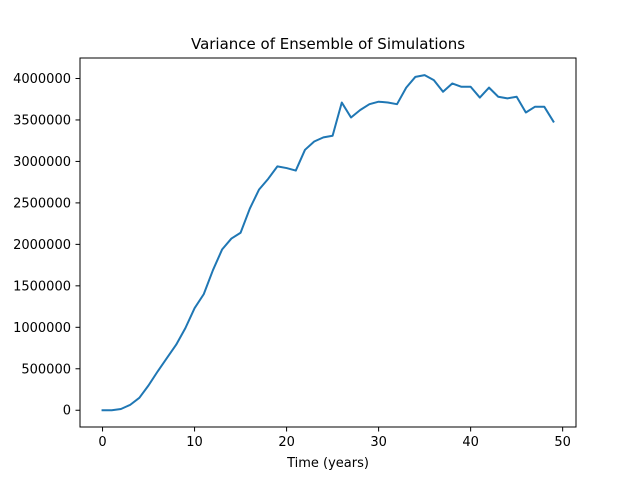  I want to click on y-tick-label: 500000, so click(46, 369).